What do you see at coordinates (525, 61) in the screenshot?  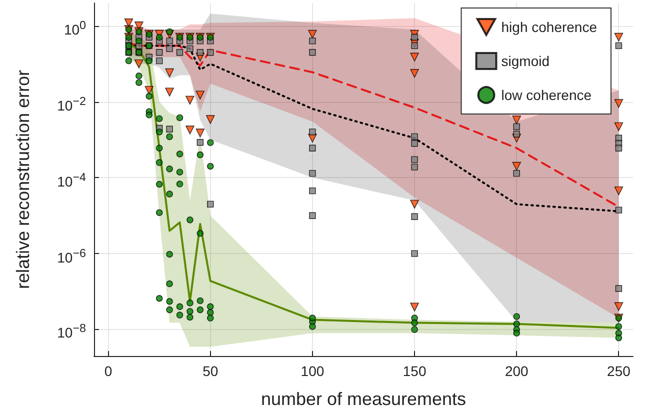 I see `legend-label: sigmoid` at bounding box center [525, 61].